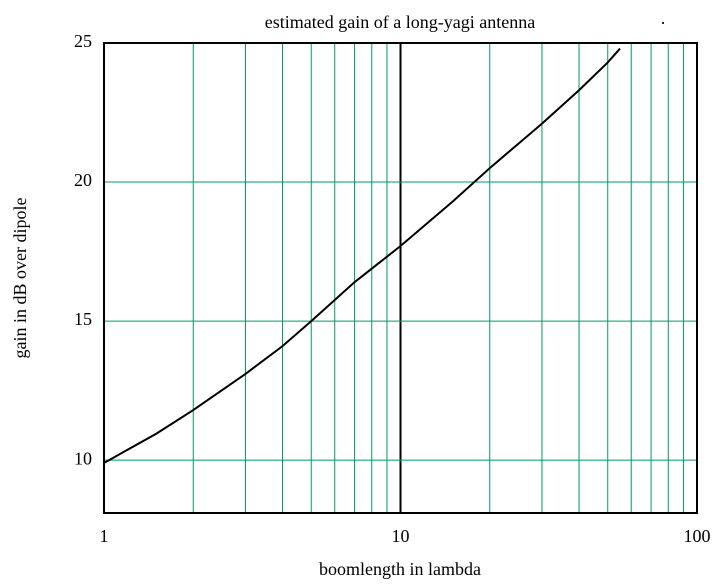 The width and height of the screenshot is (718, 584). What do you see at coordinates (83, 319) in the screenshot?
I see `y-tick-label: 15` at bounding box center [83, 319].